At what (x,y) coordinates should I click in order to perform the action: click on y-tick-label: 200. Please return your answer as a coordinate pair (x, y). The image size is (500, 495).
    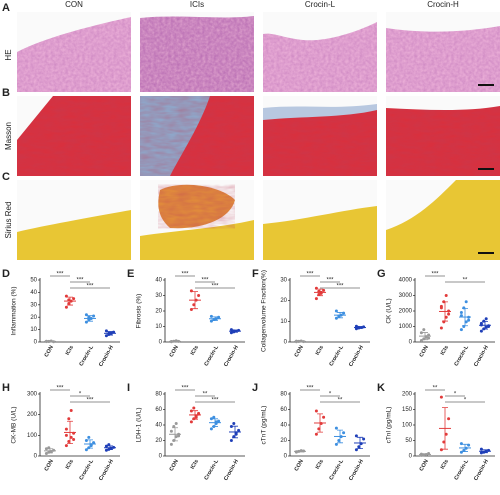
    Looking at the image, I should click on (407, 395).